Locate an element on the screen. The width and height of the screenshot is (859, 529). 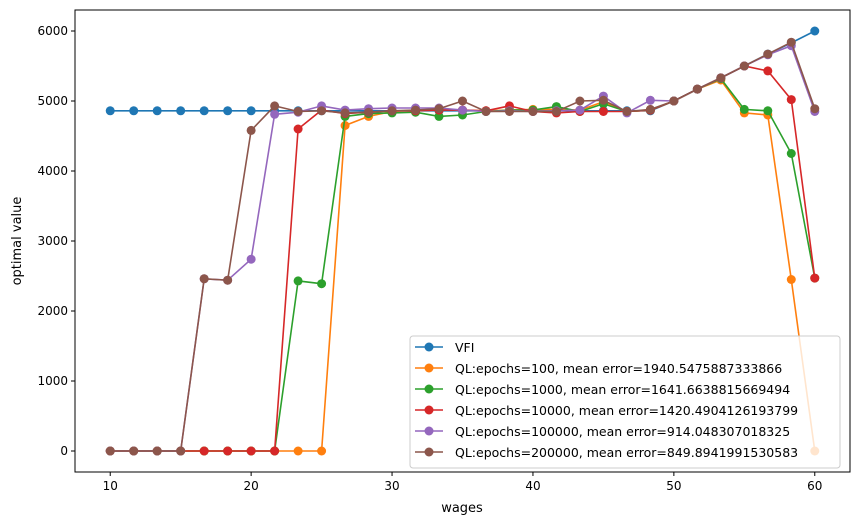
y-tick-label: 4000 is located at coordinates (52, 171).